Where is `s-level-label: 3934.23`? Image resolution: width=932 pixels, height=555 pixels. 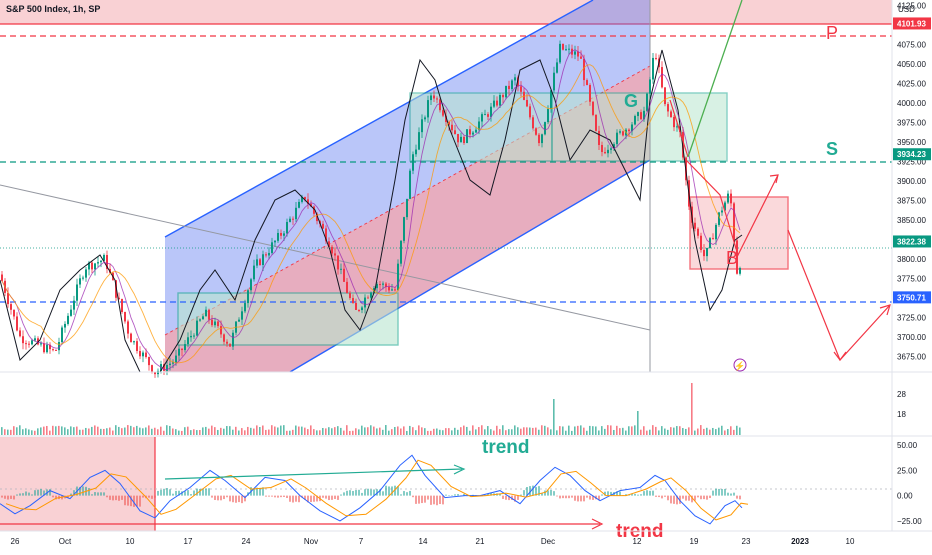
s-level-label: 3934.23 is located at coordinates (911, 154).